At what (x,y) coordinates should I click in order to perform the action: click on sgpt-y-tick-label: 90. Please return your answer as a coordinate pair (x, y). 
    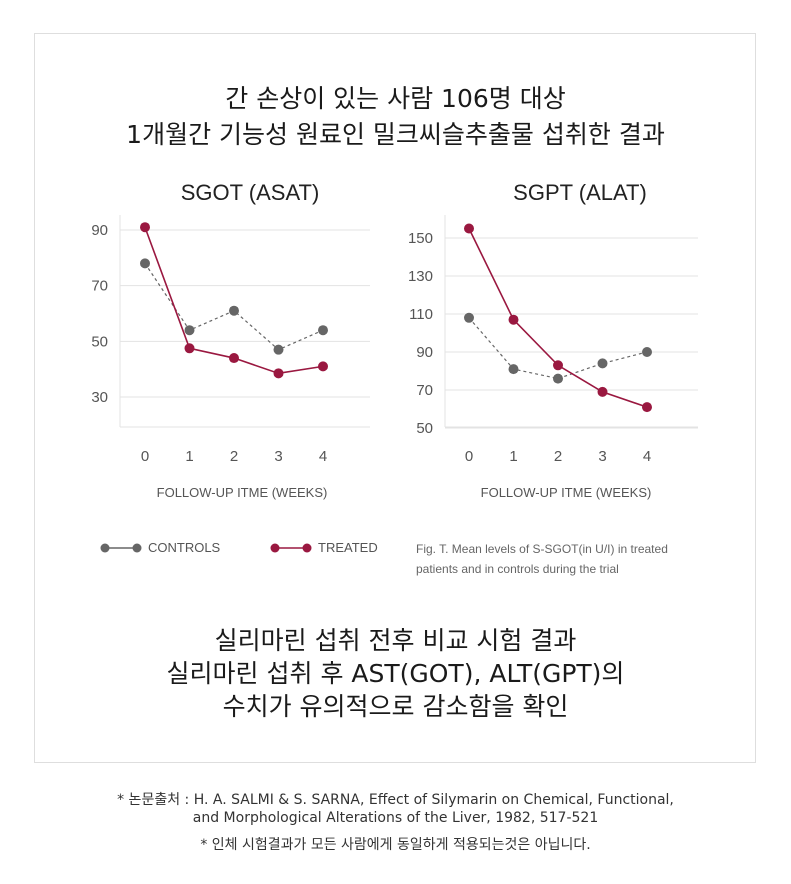
    Looking at the image, I should click on (424, 352).